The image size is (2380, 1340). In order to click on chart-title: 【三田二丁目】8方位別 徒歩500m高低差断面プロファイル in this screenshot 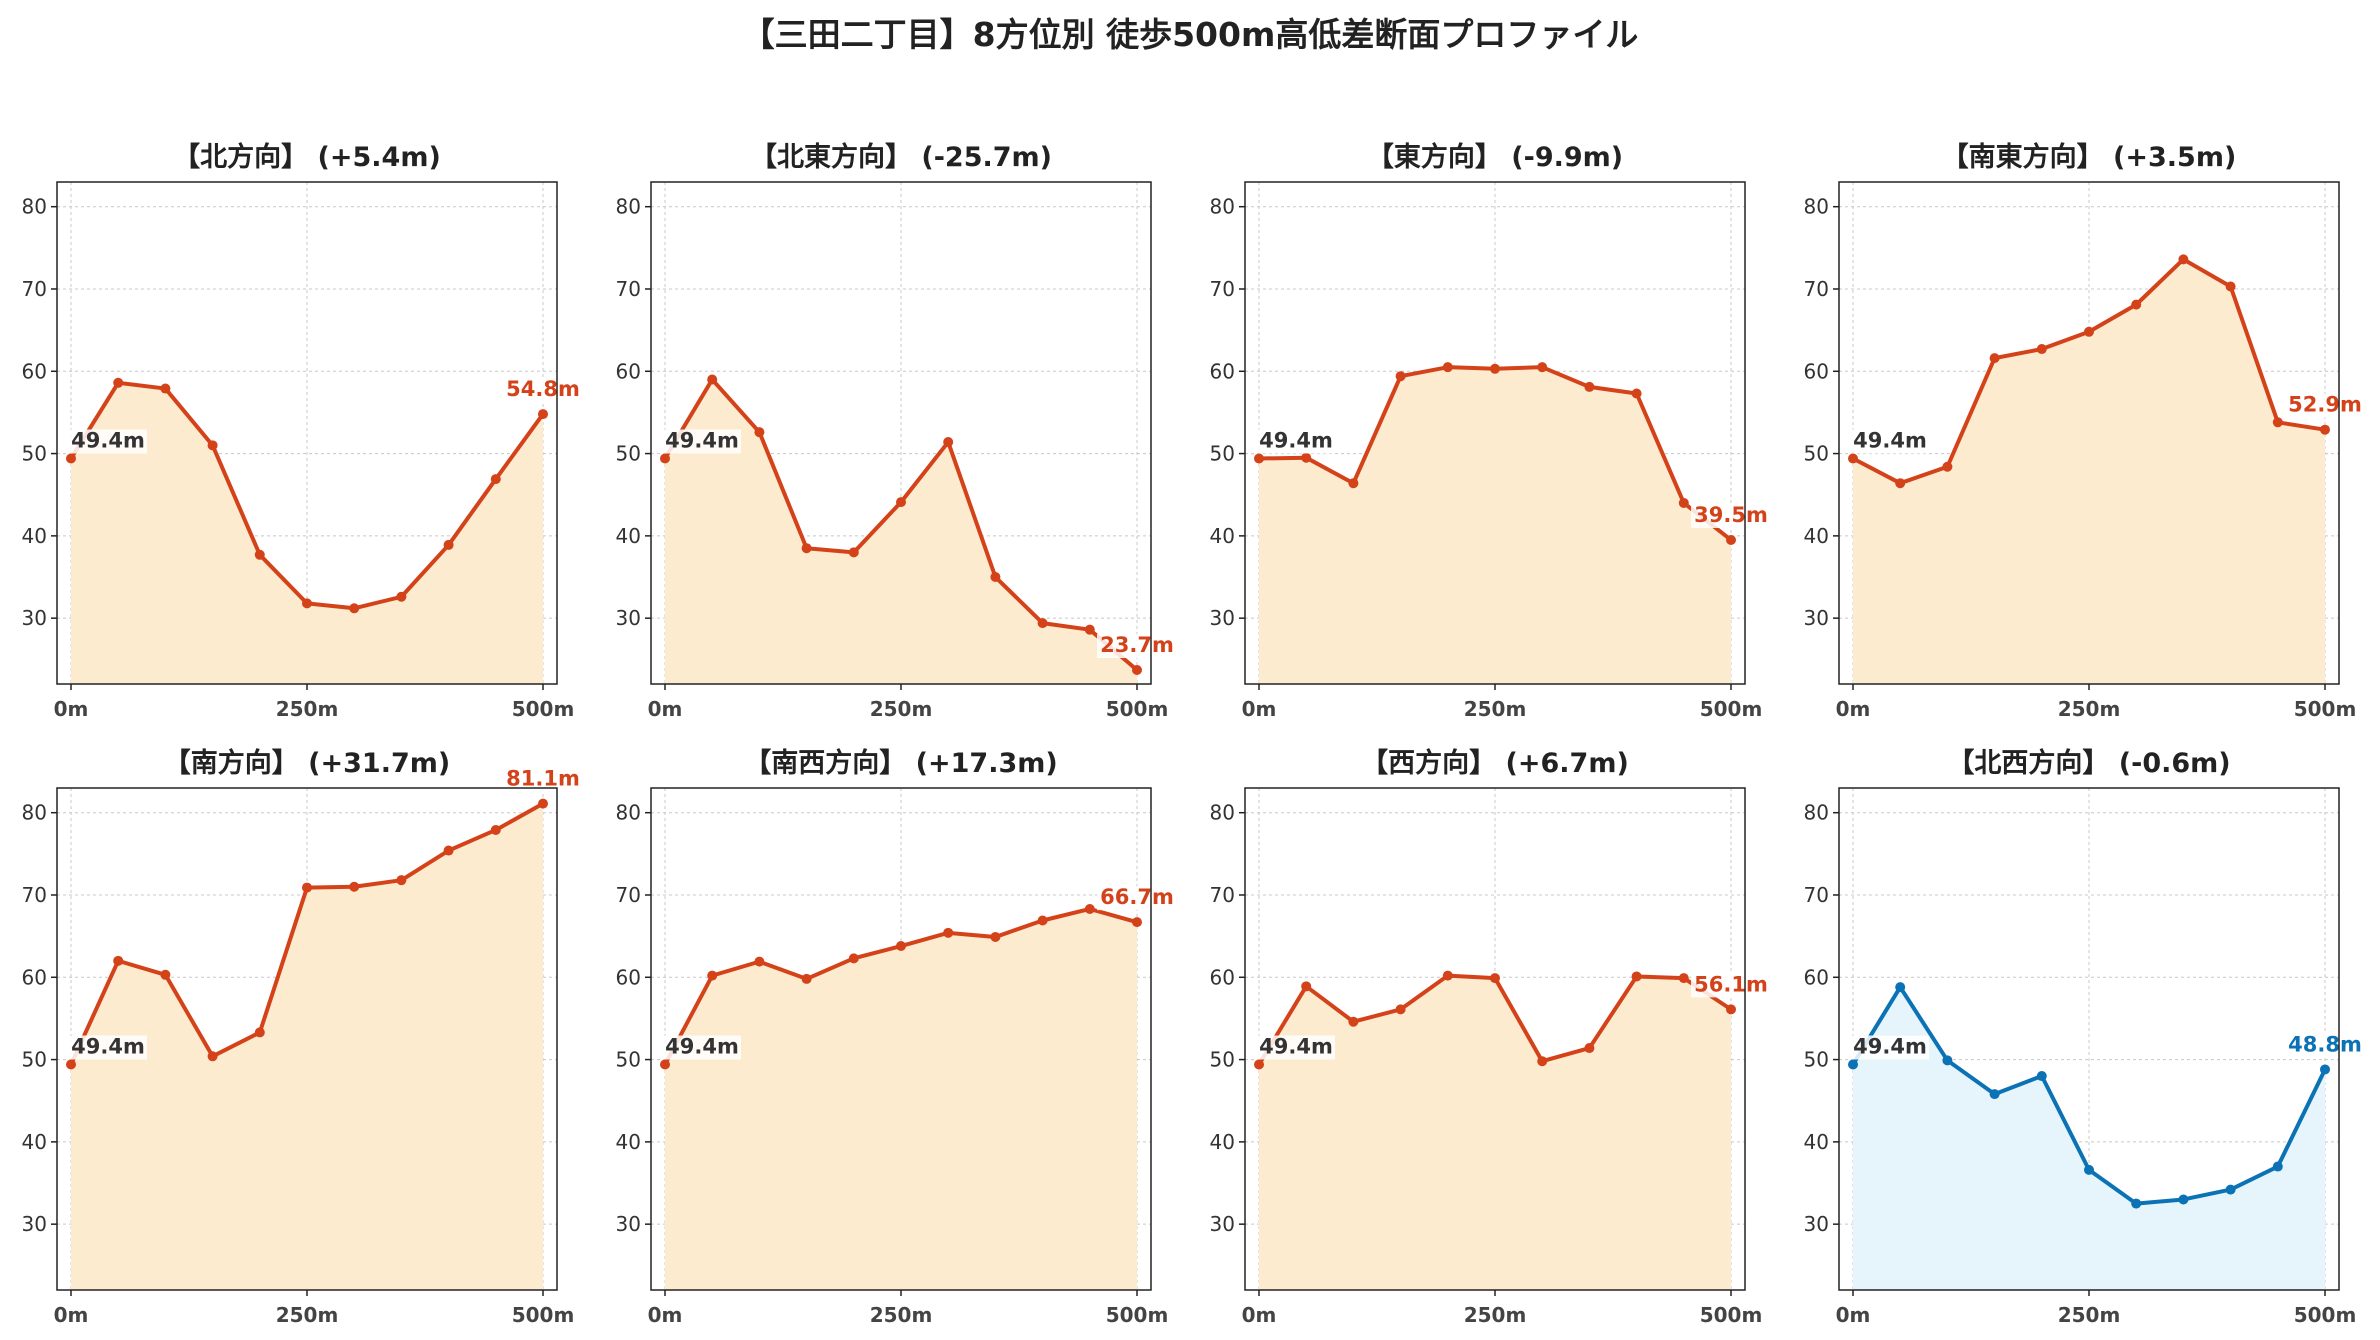, I will do `click(1190, 34)`.